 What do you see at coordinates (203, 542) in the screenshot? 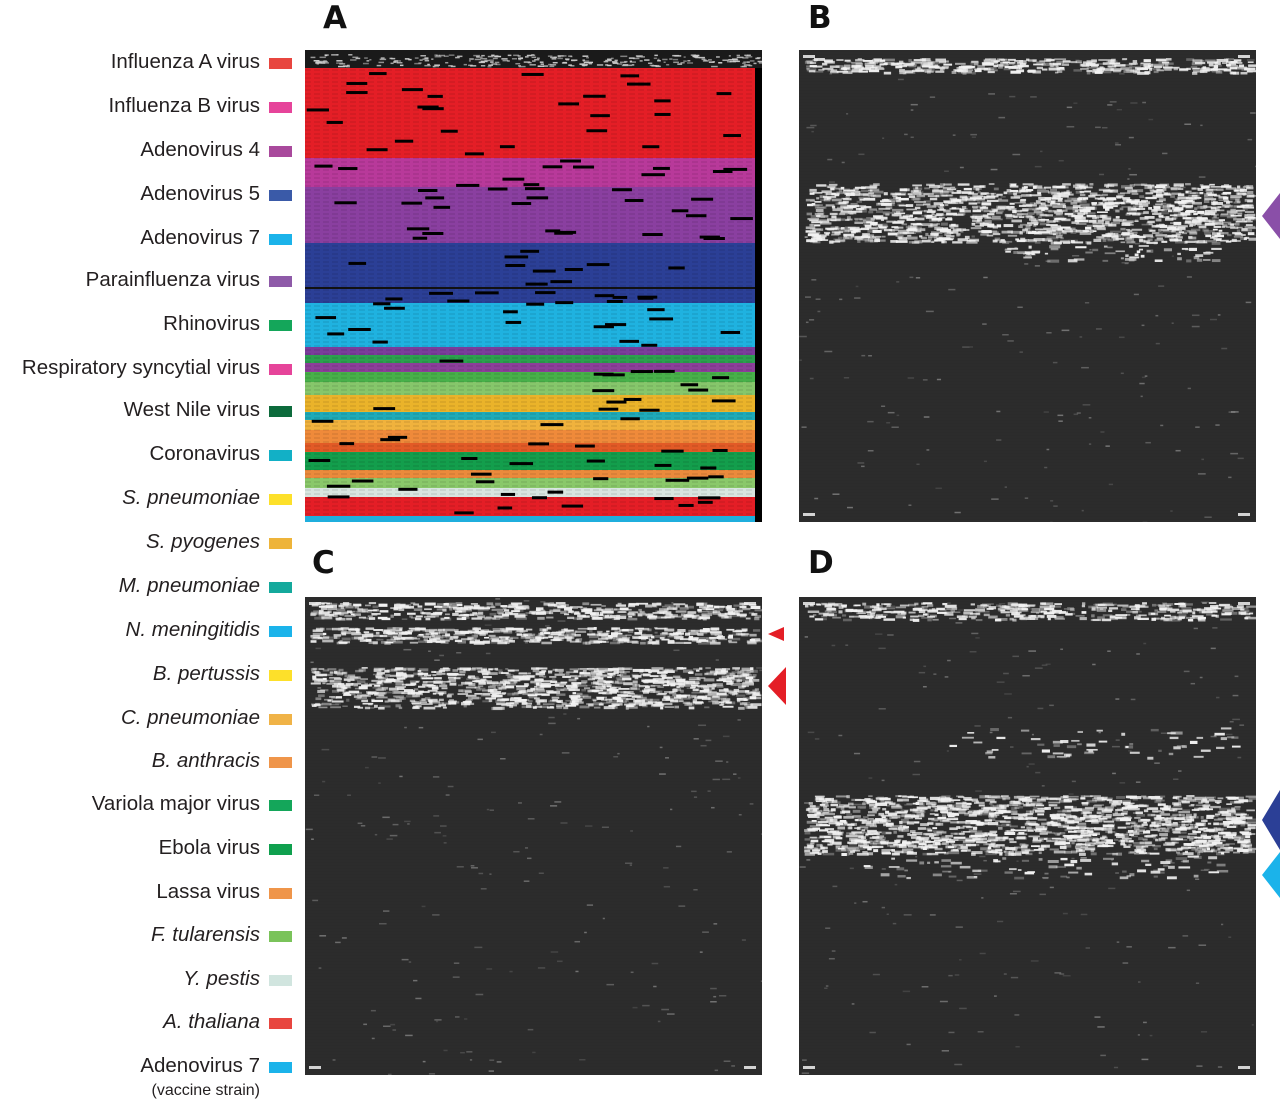
I see `legend-label: S. pyogenes` at bounding box center [203, 542].